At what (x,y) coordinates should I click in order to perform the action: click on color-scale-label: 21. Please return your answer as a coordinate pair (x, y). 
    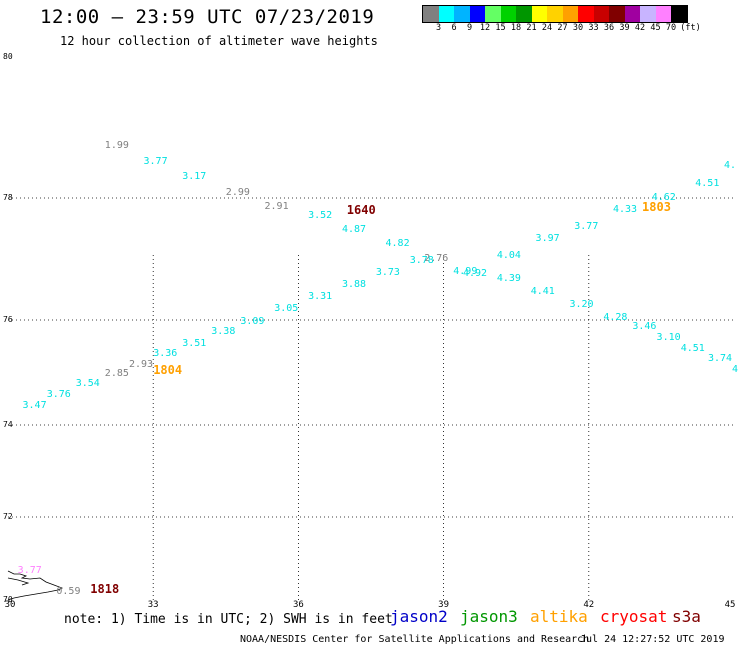
    Looking at the image, I should click on (531, 28).